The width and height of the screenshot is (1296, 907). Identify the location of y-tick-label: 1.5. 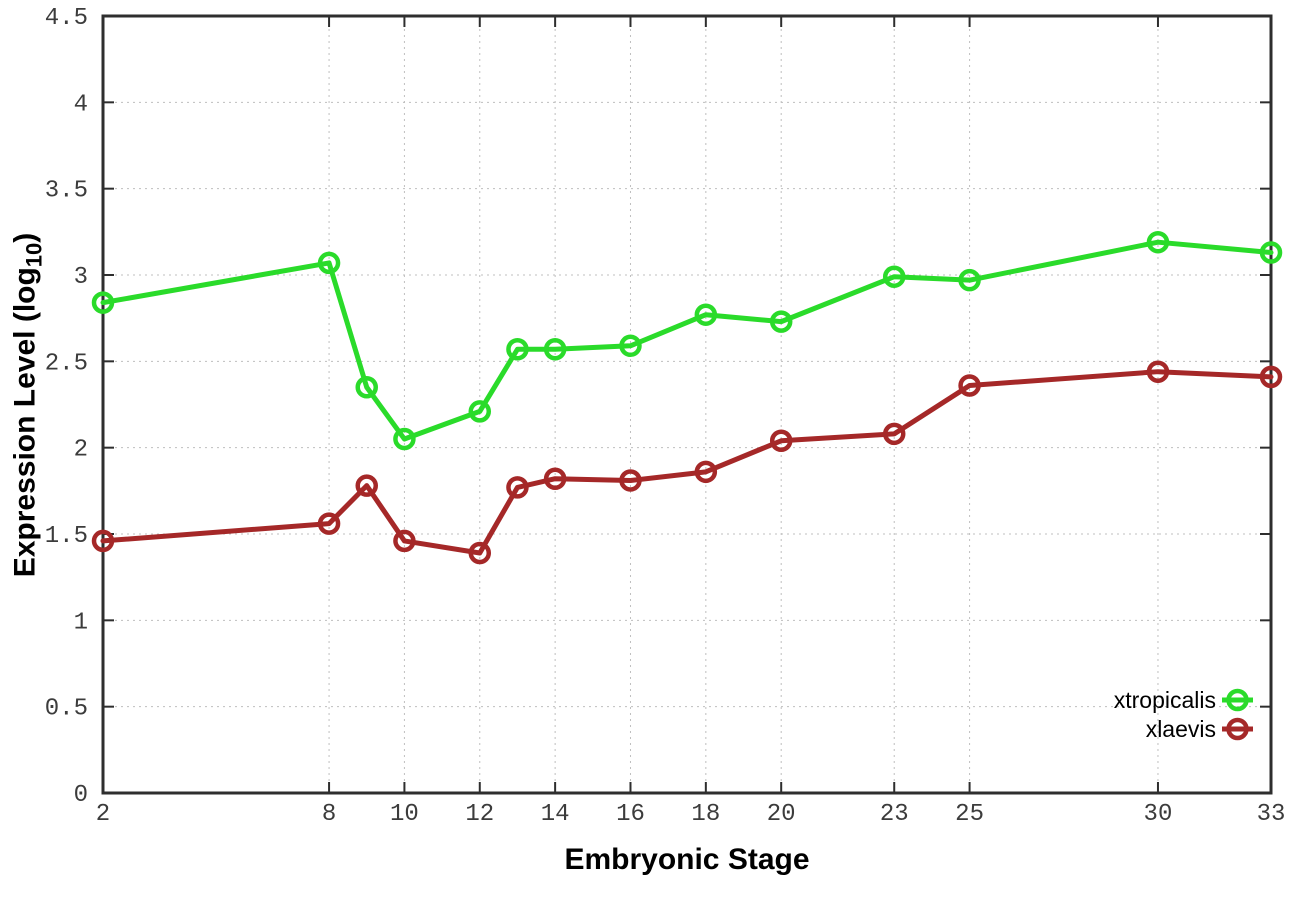
(66, 536).